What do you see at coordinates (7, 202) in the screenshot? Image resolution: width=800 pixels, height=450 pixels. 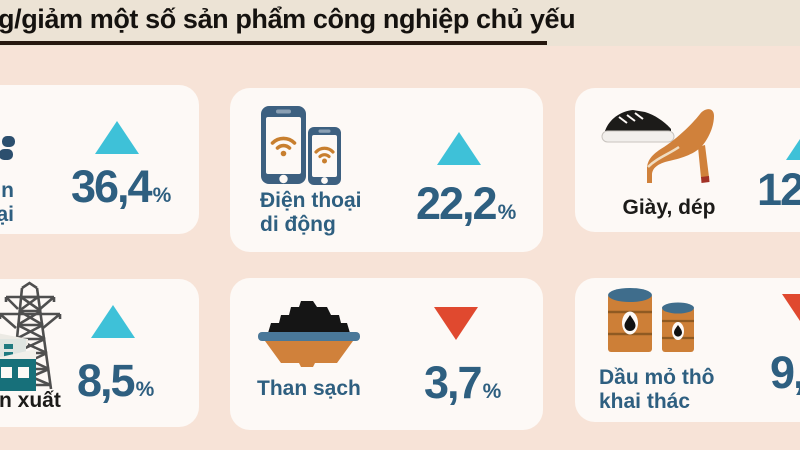 I see `product-label-fragment: n ại` at bounding box center [7, 202].